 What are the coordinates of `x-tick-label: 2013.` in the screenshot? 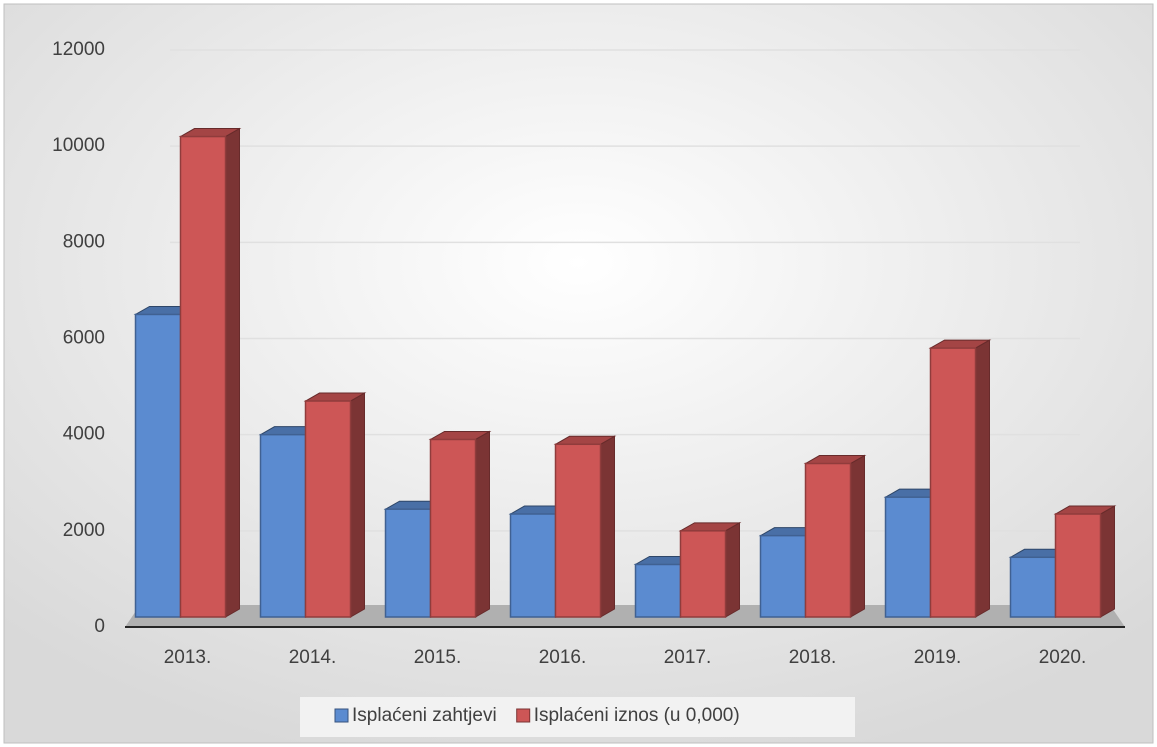 It's located at (188, 657).